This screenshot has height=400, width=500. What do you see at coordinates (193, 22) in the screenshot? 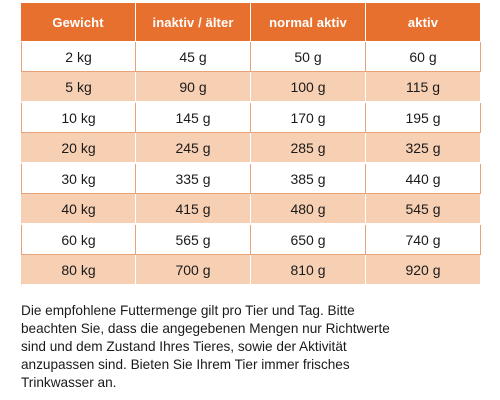
I see `header-inactive: inaktiv / älter` at bounding box center [193, 22].